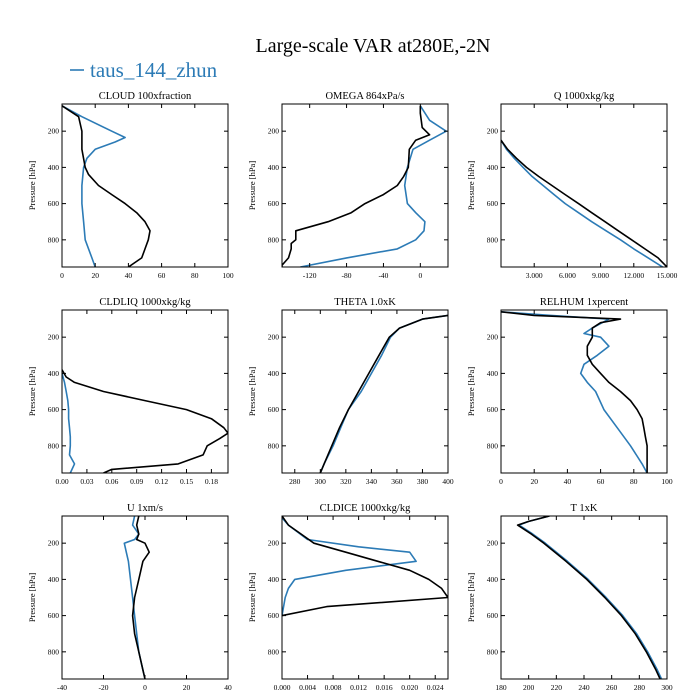  Describe the element at coordinates (567, 275) in the screenshot. I see `x-tick-label: 6.000` at that location.